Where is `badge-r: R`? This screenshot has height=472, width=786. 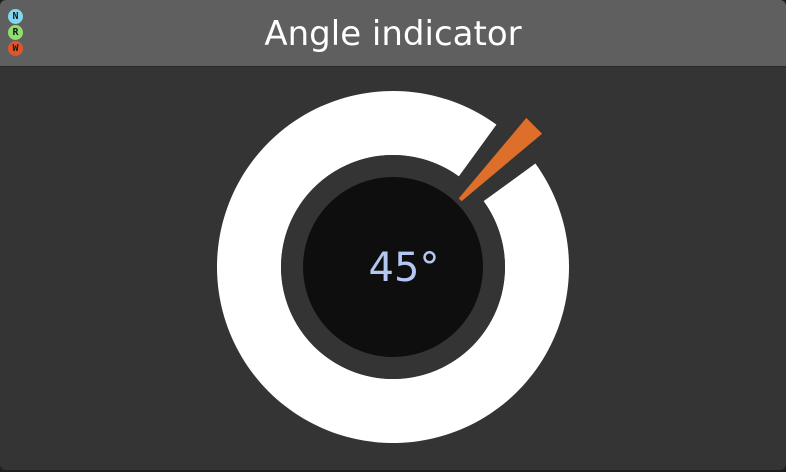 badge-r: R is located at coordinates (15, 32).